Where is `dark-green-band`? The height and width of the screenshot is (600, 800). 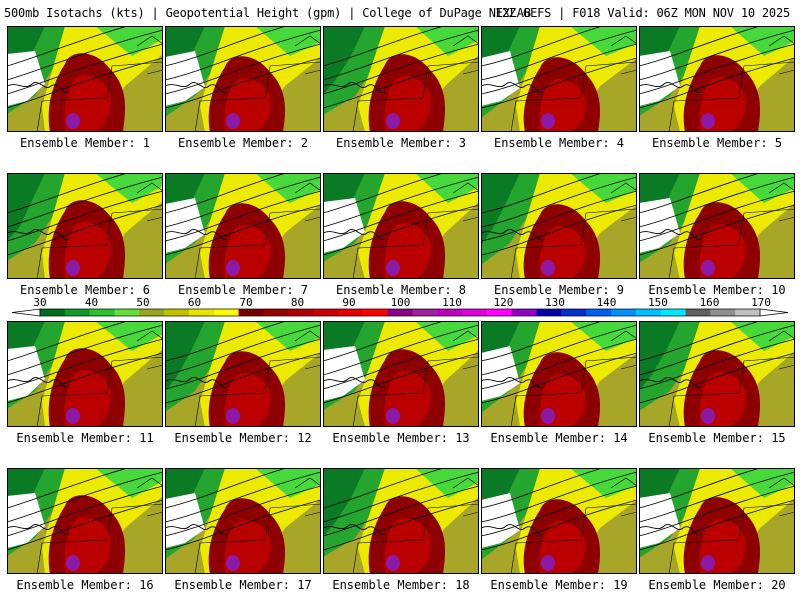
dark-green-band is located at coordinates (500, 209).